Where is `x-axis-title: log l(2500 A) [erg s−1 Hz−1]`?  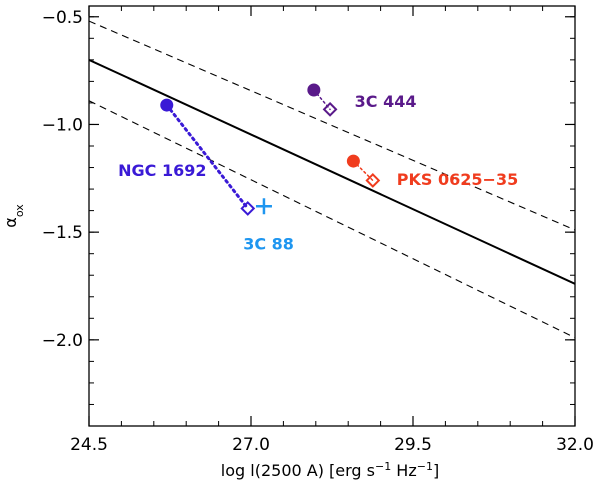
x-axis-title: log l(2500 A) [erg s−1 Hz−1] is located at coordinates (330, 470).